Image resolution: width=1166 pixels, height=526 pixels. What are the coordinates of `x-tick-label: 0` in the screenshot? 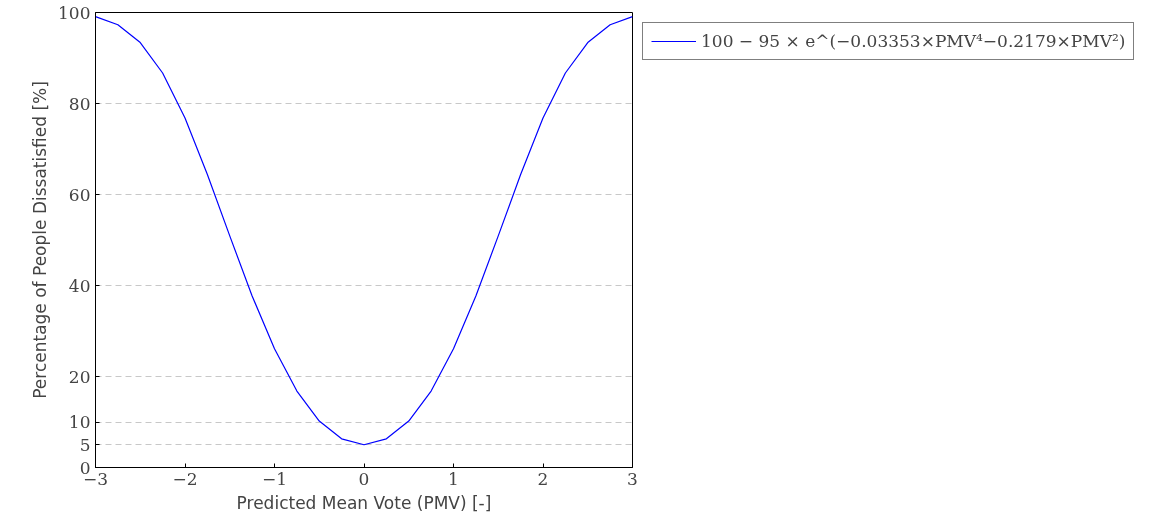 It's located at (364, 478).